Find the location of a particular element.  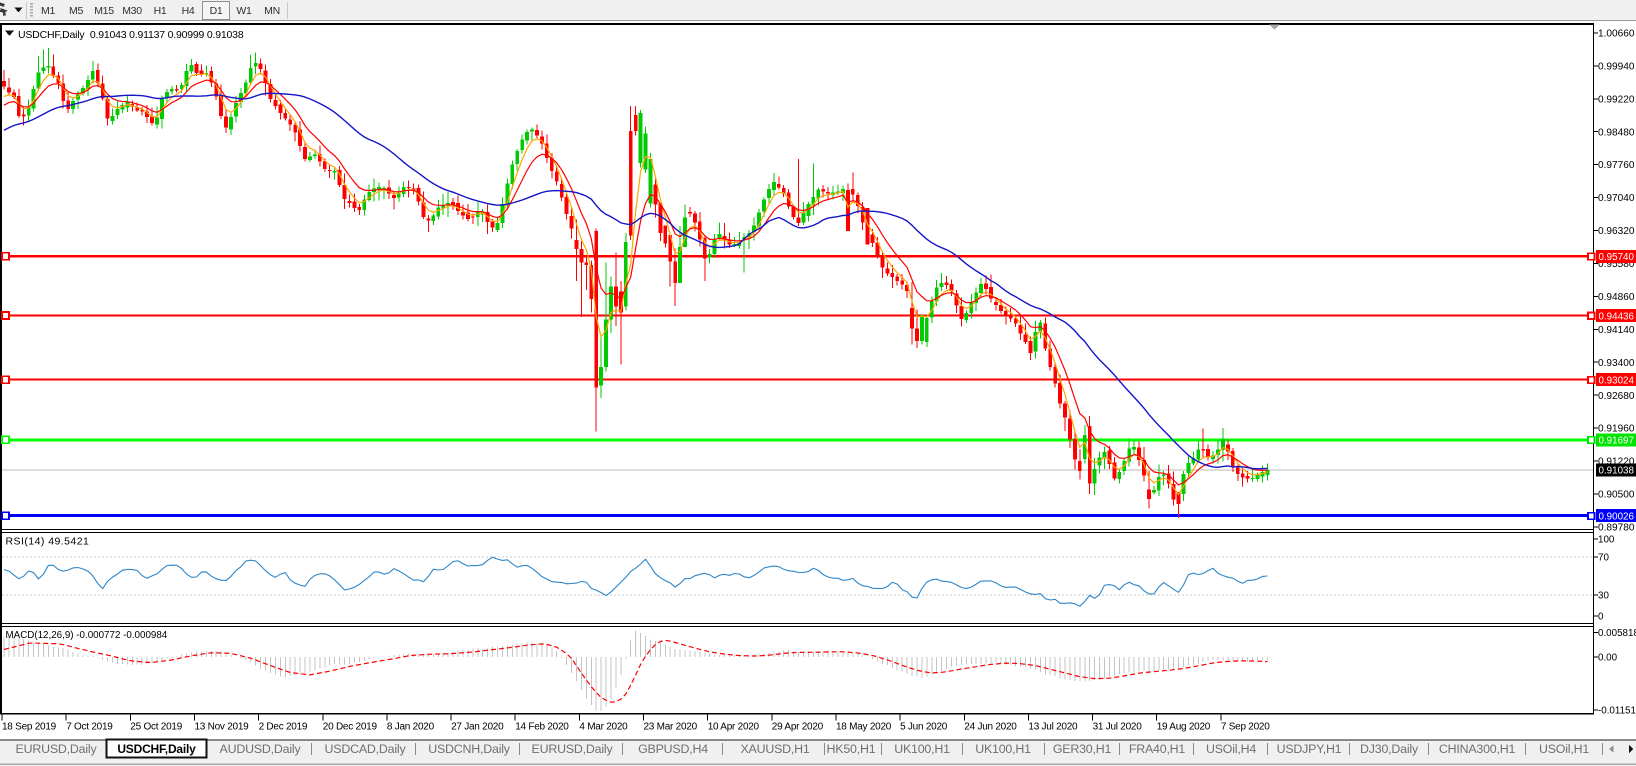

svg-text: 0.94436 is located at coordinates (1617, 316).